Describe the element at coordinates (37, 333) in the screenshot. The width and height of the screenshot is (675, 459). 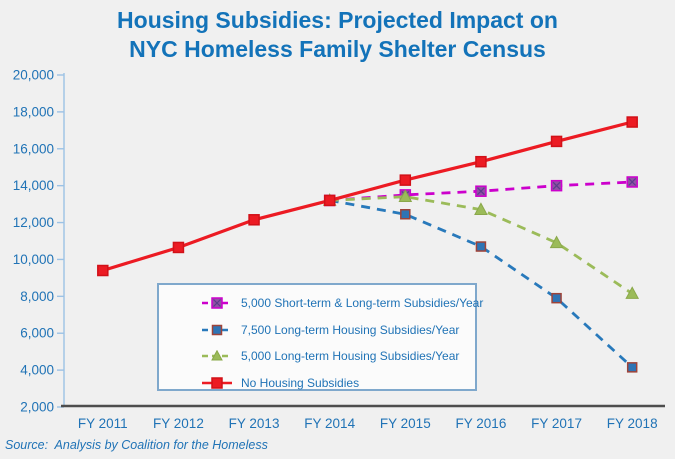
I see `y-tick-label: 6,000` at that location.